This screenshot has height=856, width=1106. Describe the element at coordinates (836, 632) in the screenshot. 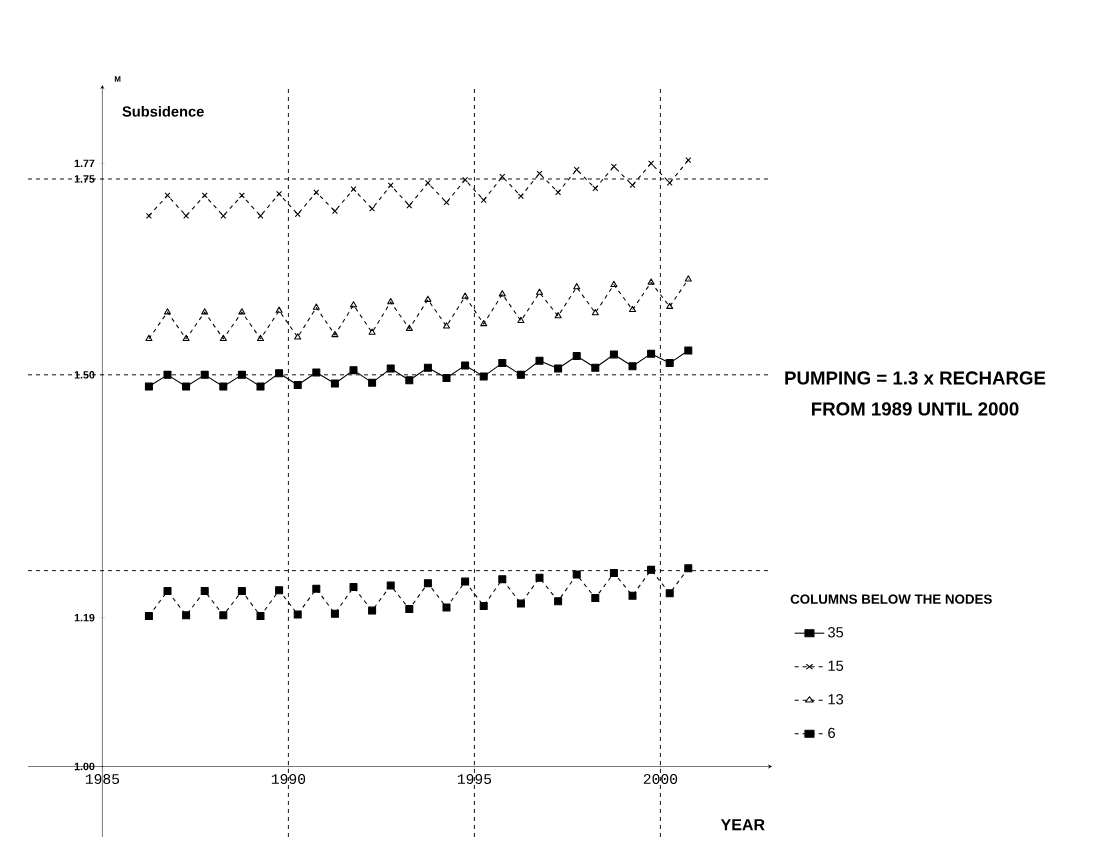

I see `legend-label: 35` at that location.